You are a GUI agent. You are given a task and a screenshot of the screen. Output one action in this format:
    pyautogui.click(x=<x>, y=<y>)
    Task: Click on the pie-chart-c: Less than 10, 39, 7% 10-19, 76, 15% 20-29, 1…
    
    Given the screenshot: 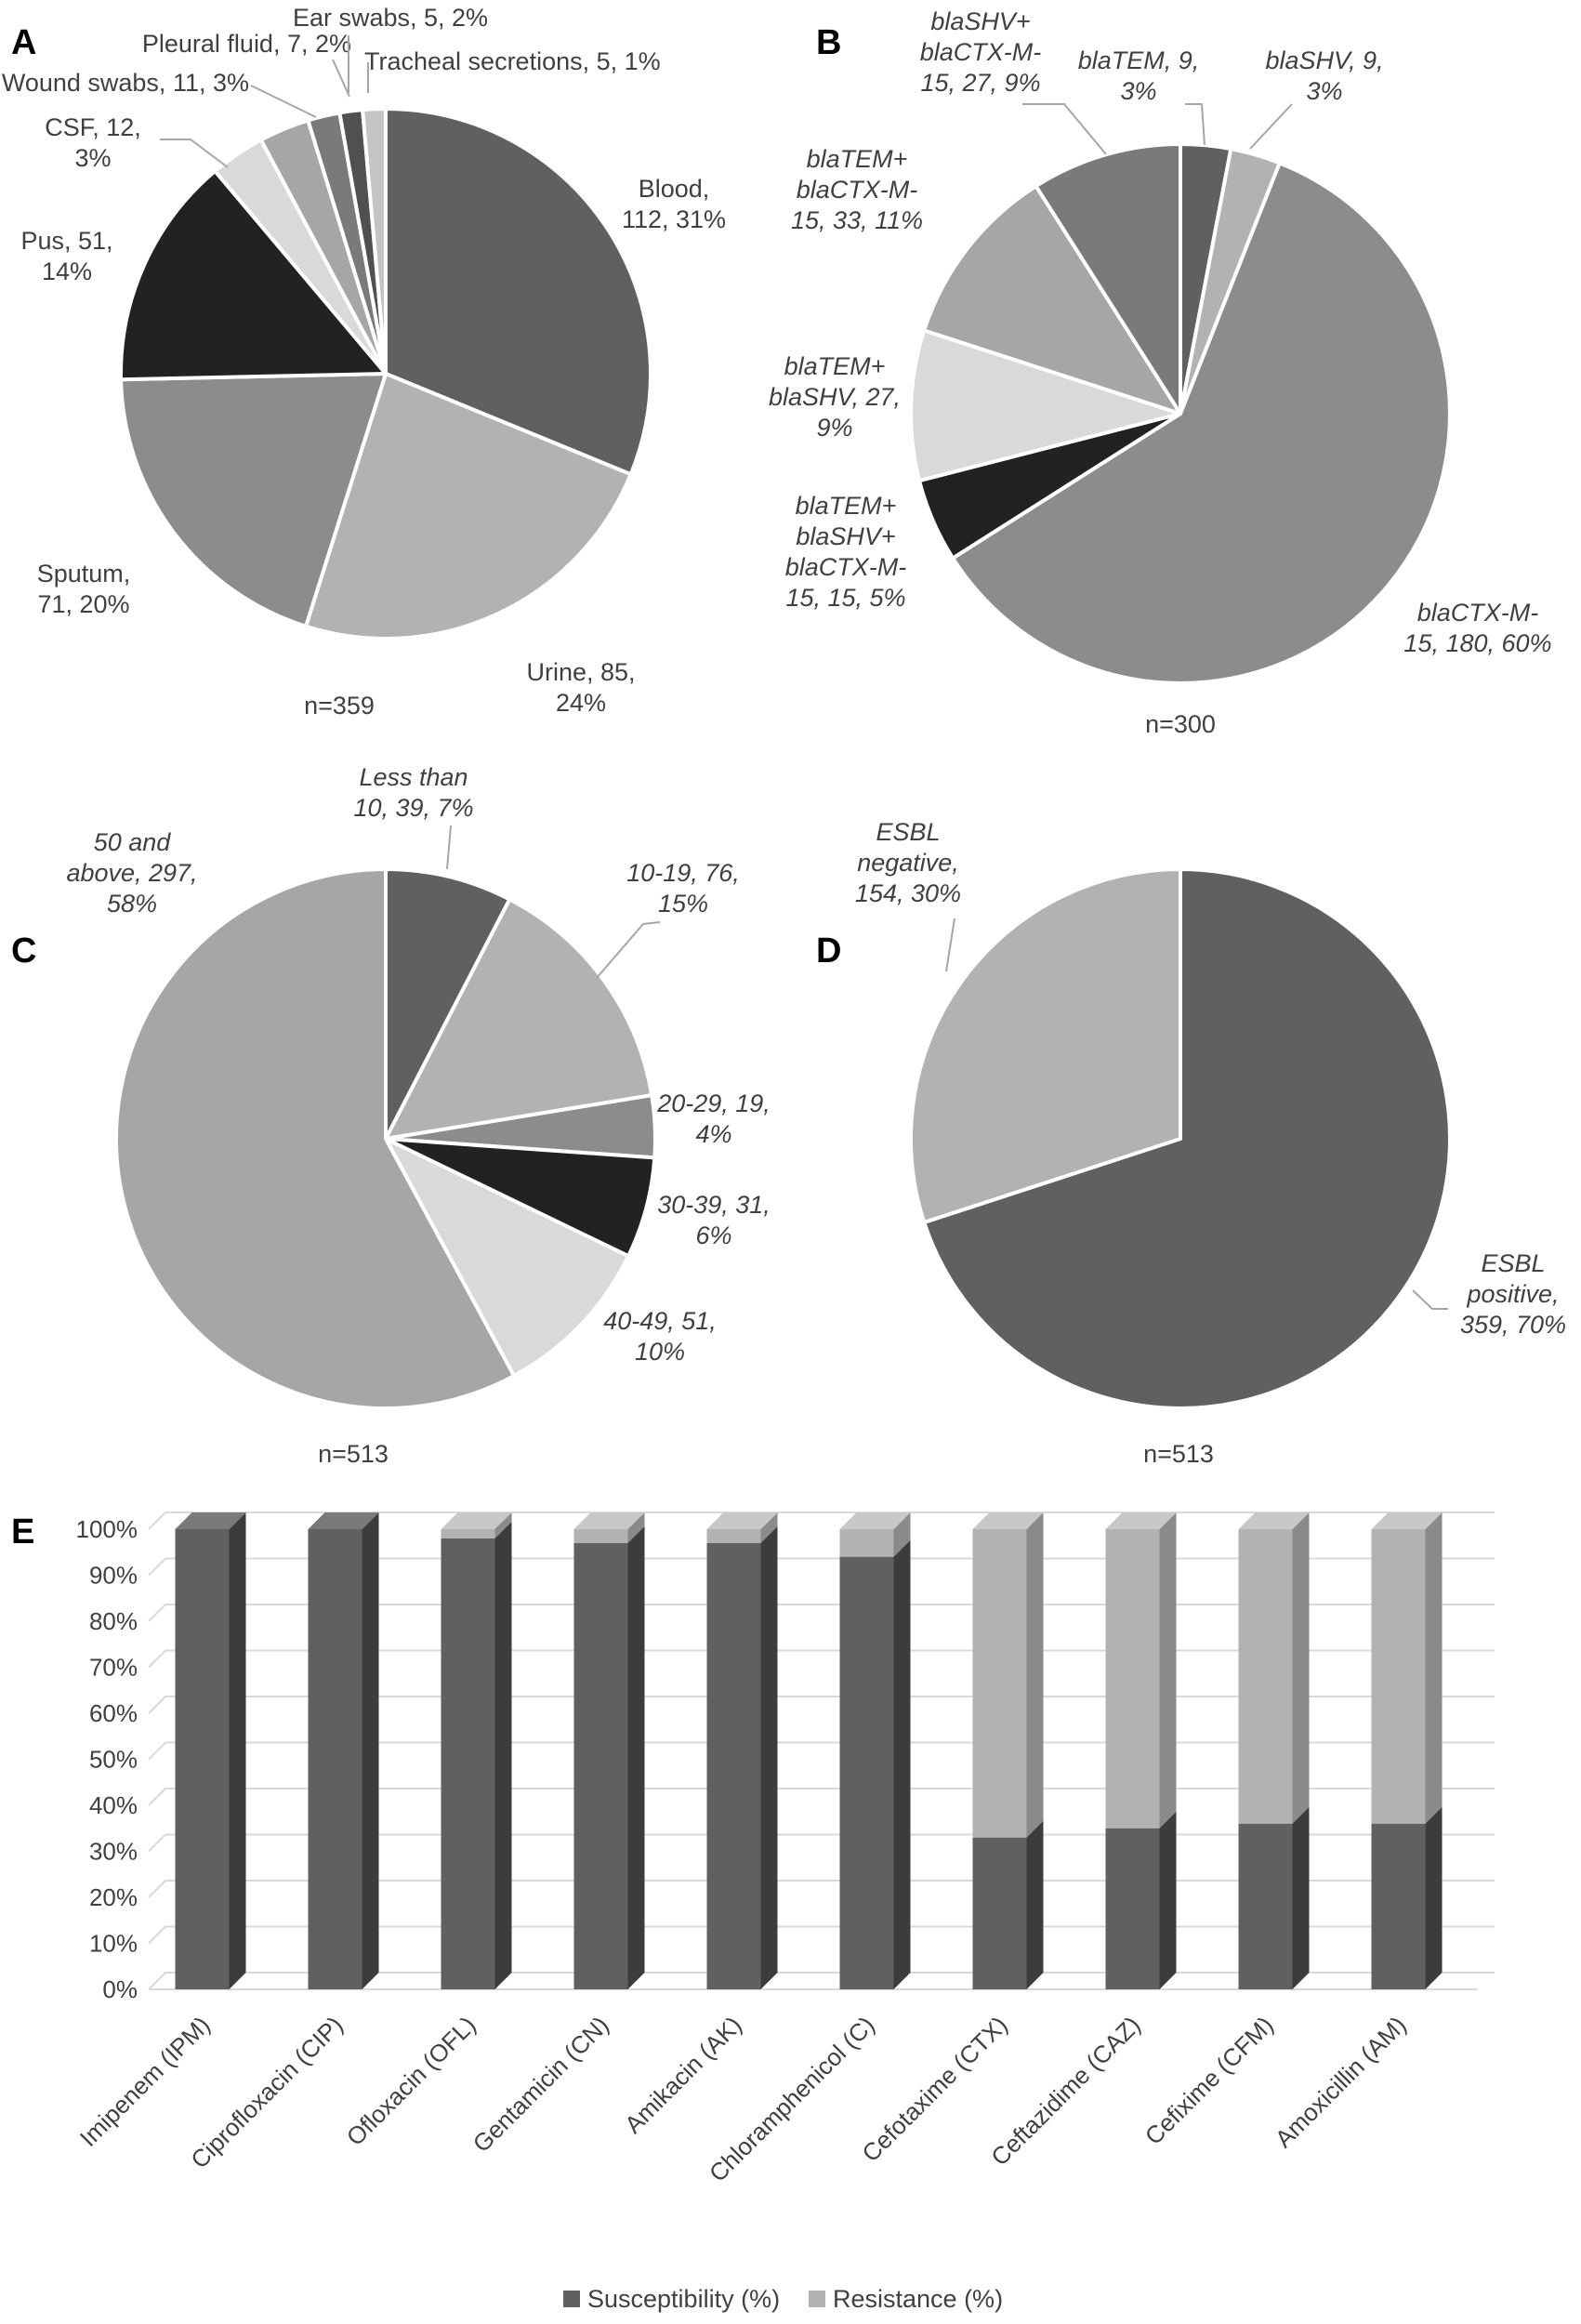 What is the action you would take?
    pyautogui.click(x=418, y=1086)
    